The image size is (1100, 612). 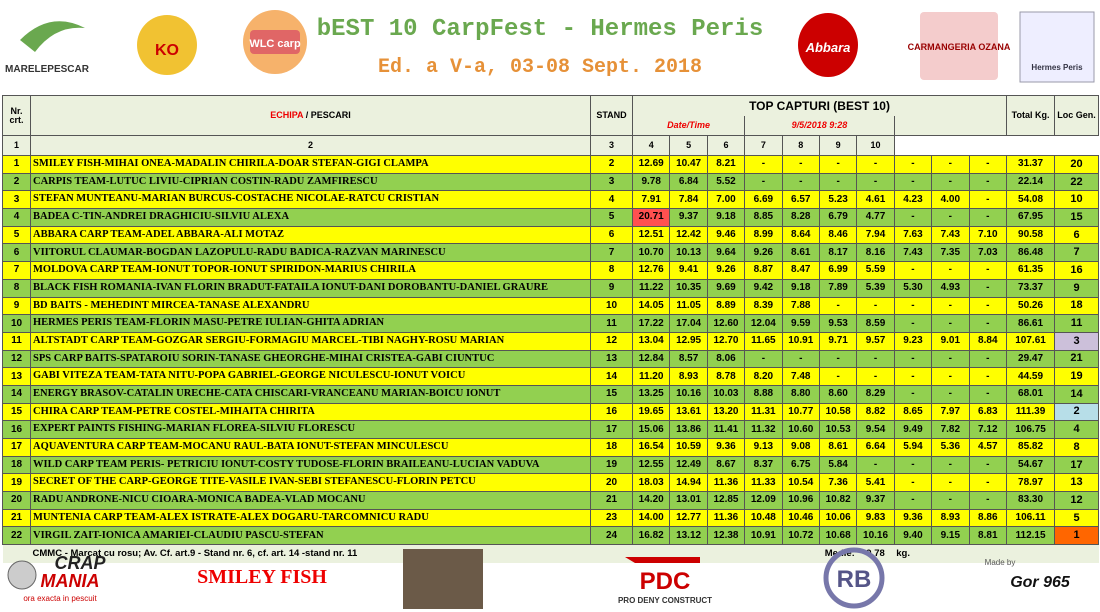 I want to click on catch: 9.26, so click(x=763, y=253).